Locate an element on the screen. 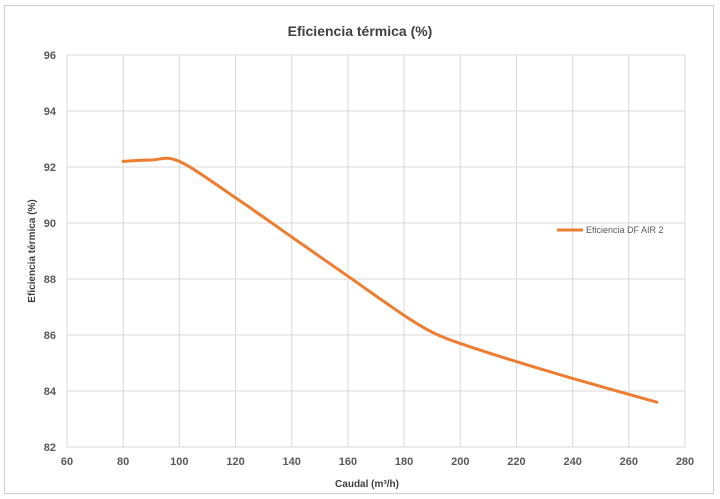  x-tick-label: 240 is located at coordinates (572, 462).